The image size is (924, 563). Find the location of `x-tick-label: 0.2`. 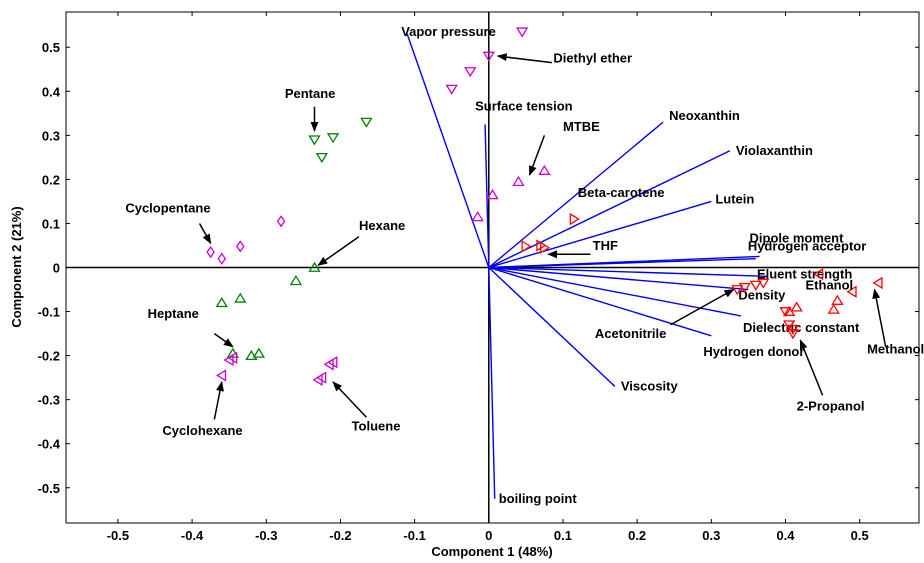

x-tick-label: 0.2 is located at coordinates (637, 535).